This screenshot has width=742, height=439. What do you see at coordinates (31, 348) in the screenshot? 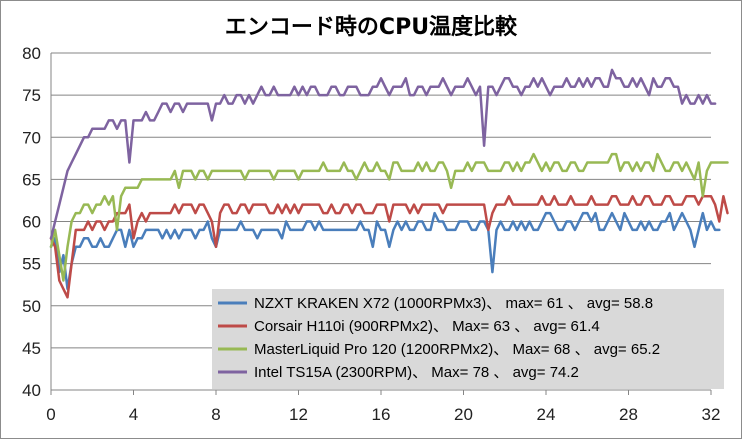
I see `y-tick-label: 45` at bounding box center [31, 348].